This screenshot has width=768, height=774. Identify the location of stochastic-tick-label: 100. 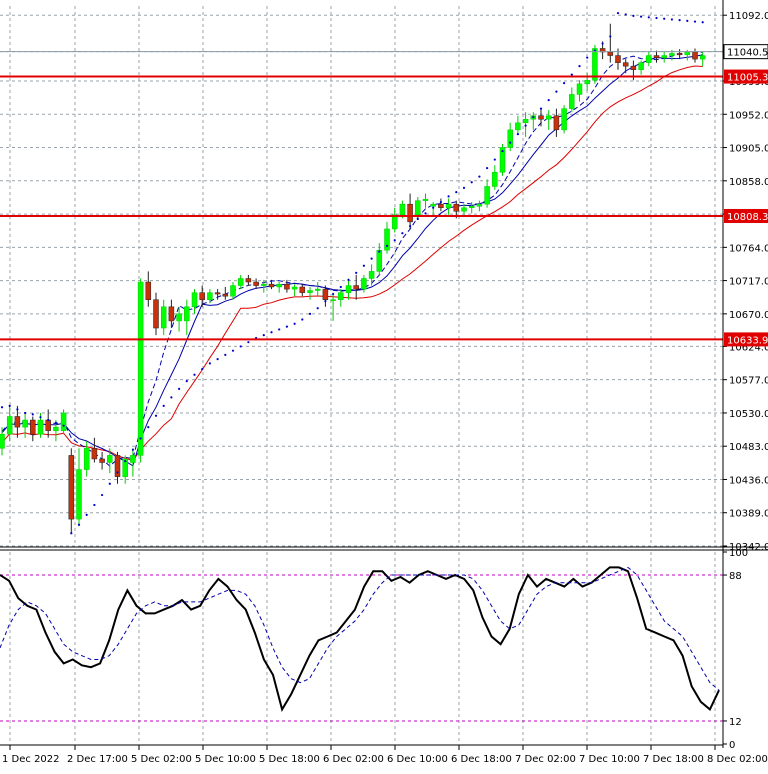
(738, 553).